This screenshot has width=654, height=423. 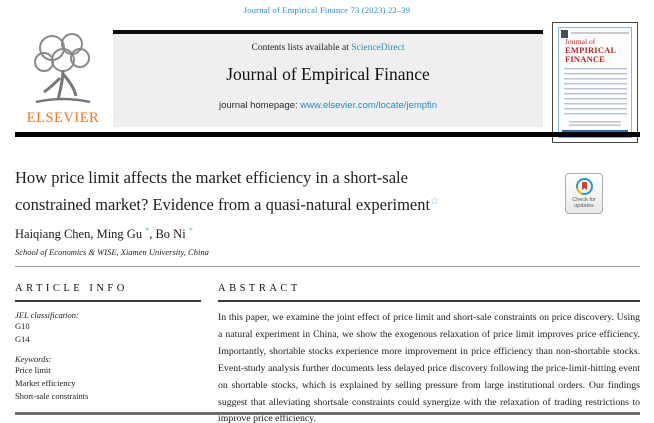 I want to click on section-divider, so click(x=327, y=266).